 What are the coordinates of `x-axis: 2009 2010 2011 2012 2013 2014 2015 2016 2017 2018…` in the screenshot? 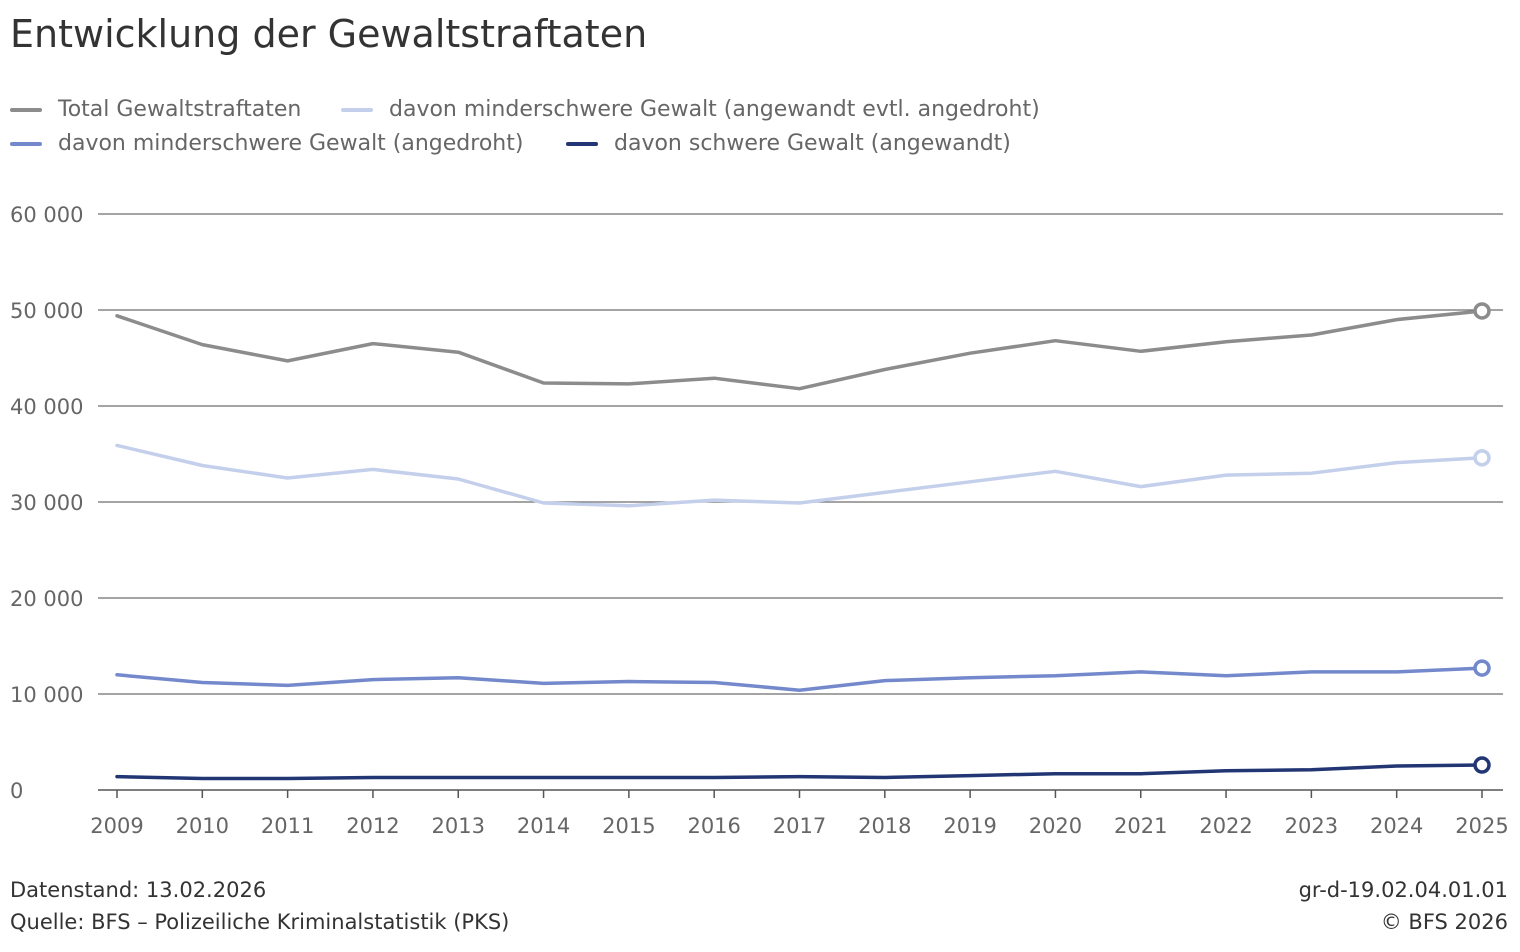 It's located at (799, 814).